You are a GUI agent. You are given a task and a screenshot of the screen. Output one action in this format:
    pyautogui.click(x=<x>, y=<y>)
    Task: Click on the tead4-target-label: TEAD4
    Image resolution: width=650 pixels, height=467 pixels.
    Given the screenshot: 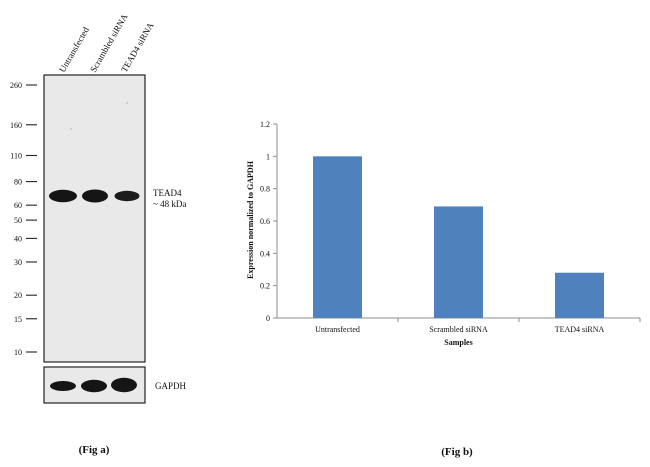 What is the action you would take?
    pyautogui.click(x=167, y=193)
    